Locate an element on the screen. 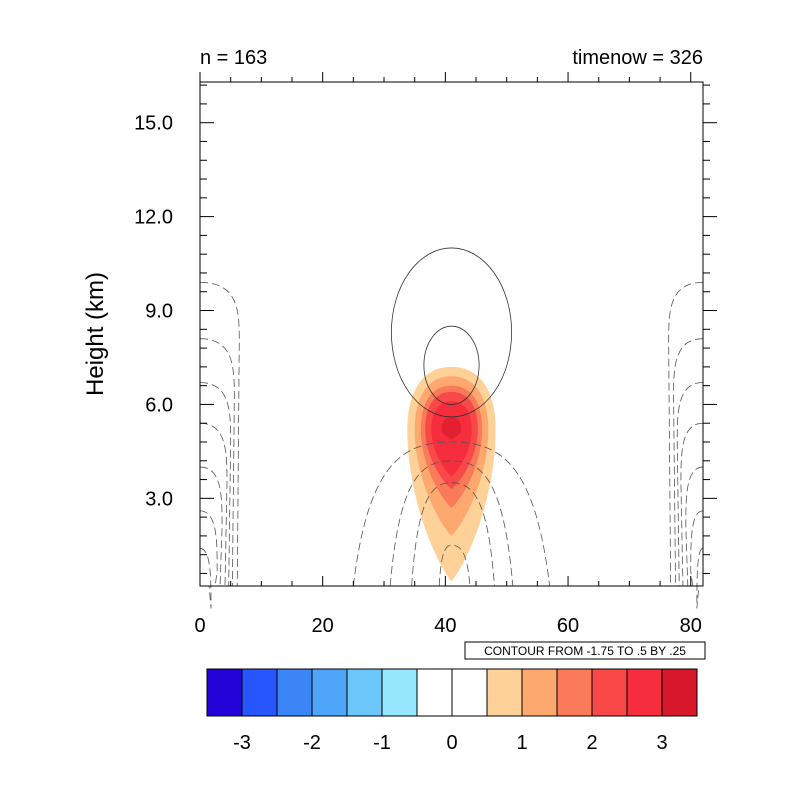  header-left-text: n = 163 is located at coordinates (233, 58).